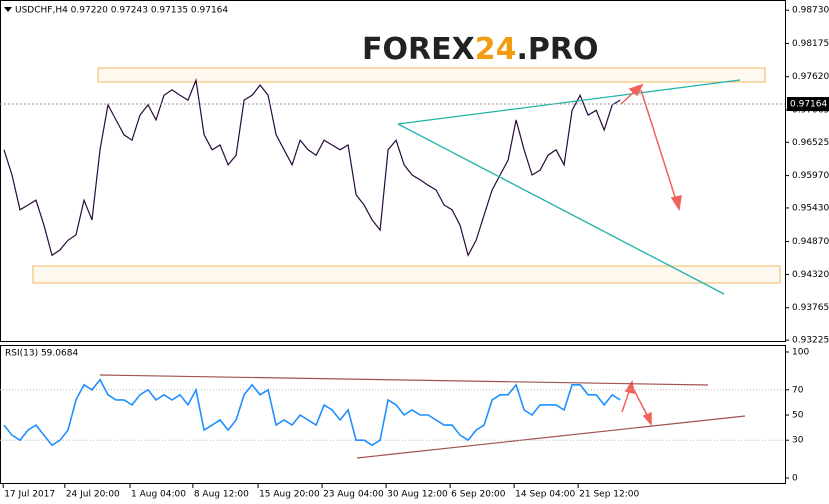 The width and height of the screenshot is (829, 504). I want to click on x-tick-label: 6 Sep 20:00, so click(478, 495).